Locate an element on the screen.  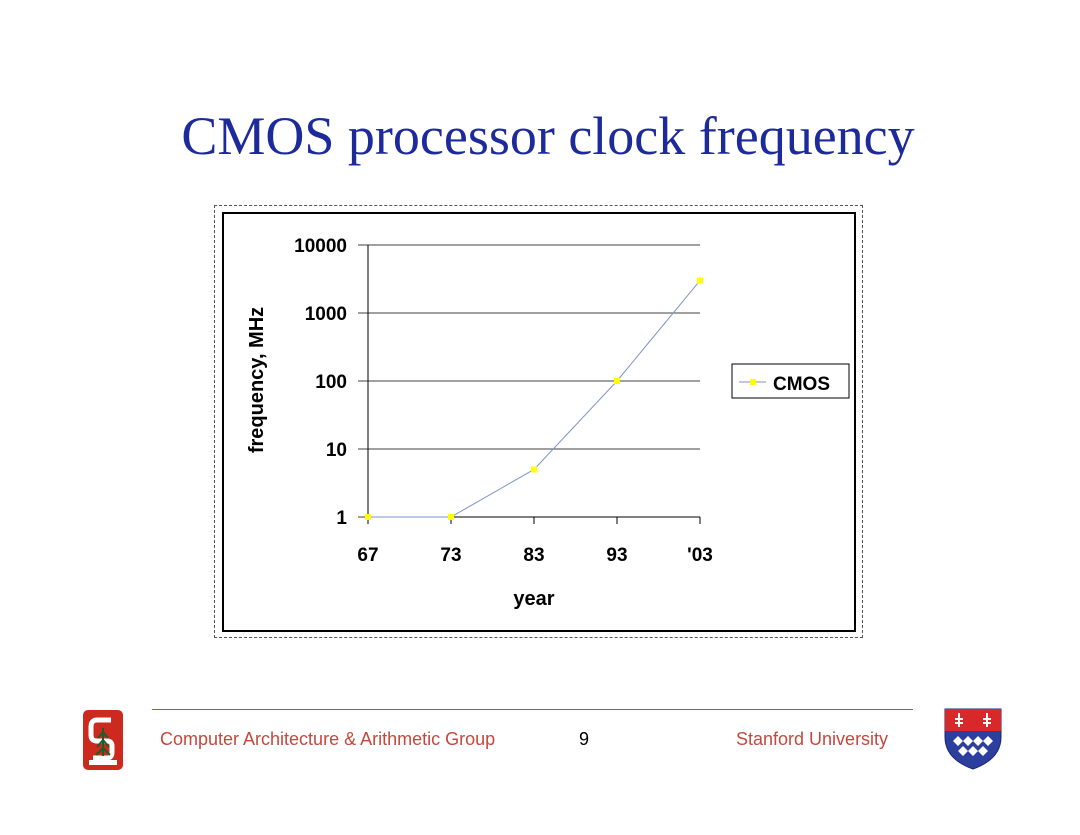
x-tick-label: 67 is located at coordinates (367, 555).